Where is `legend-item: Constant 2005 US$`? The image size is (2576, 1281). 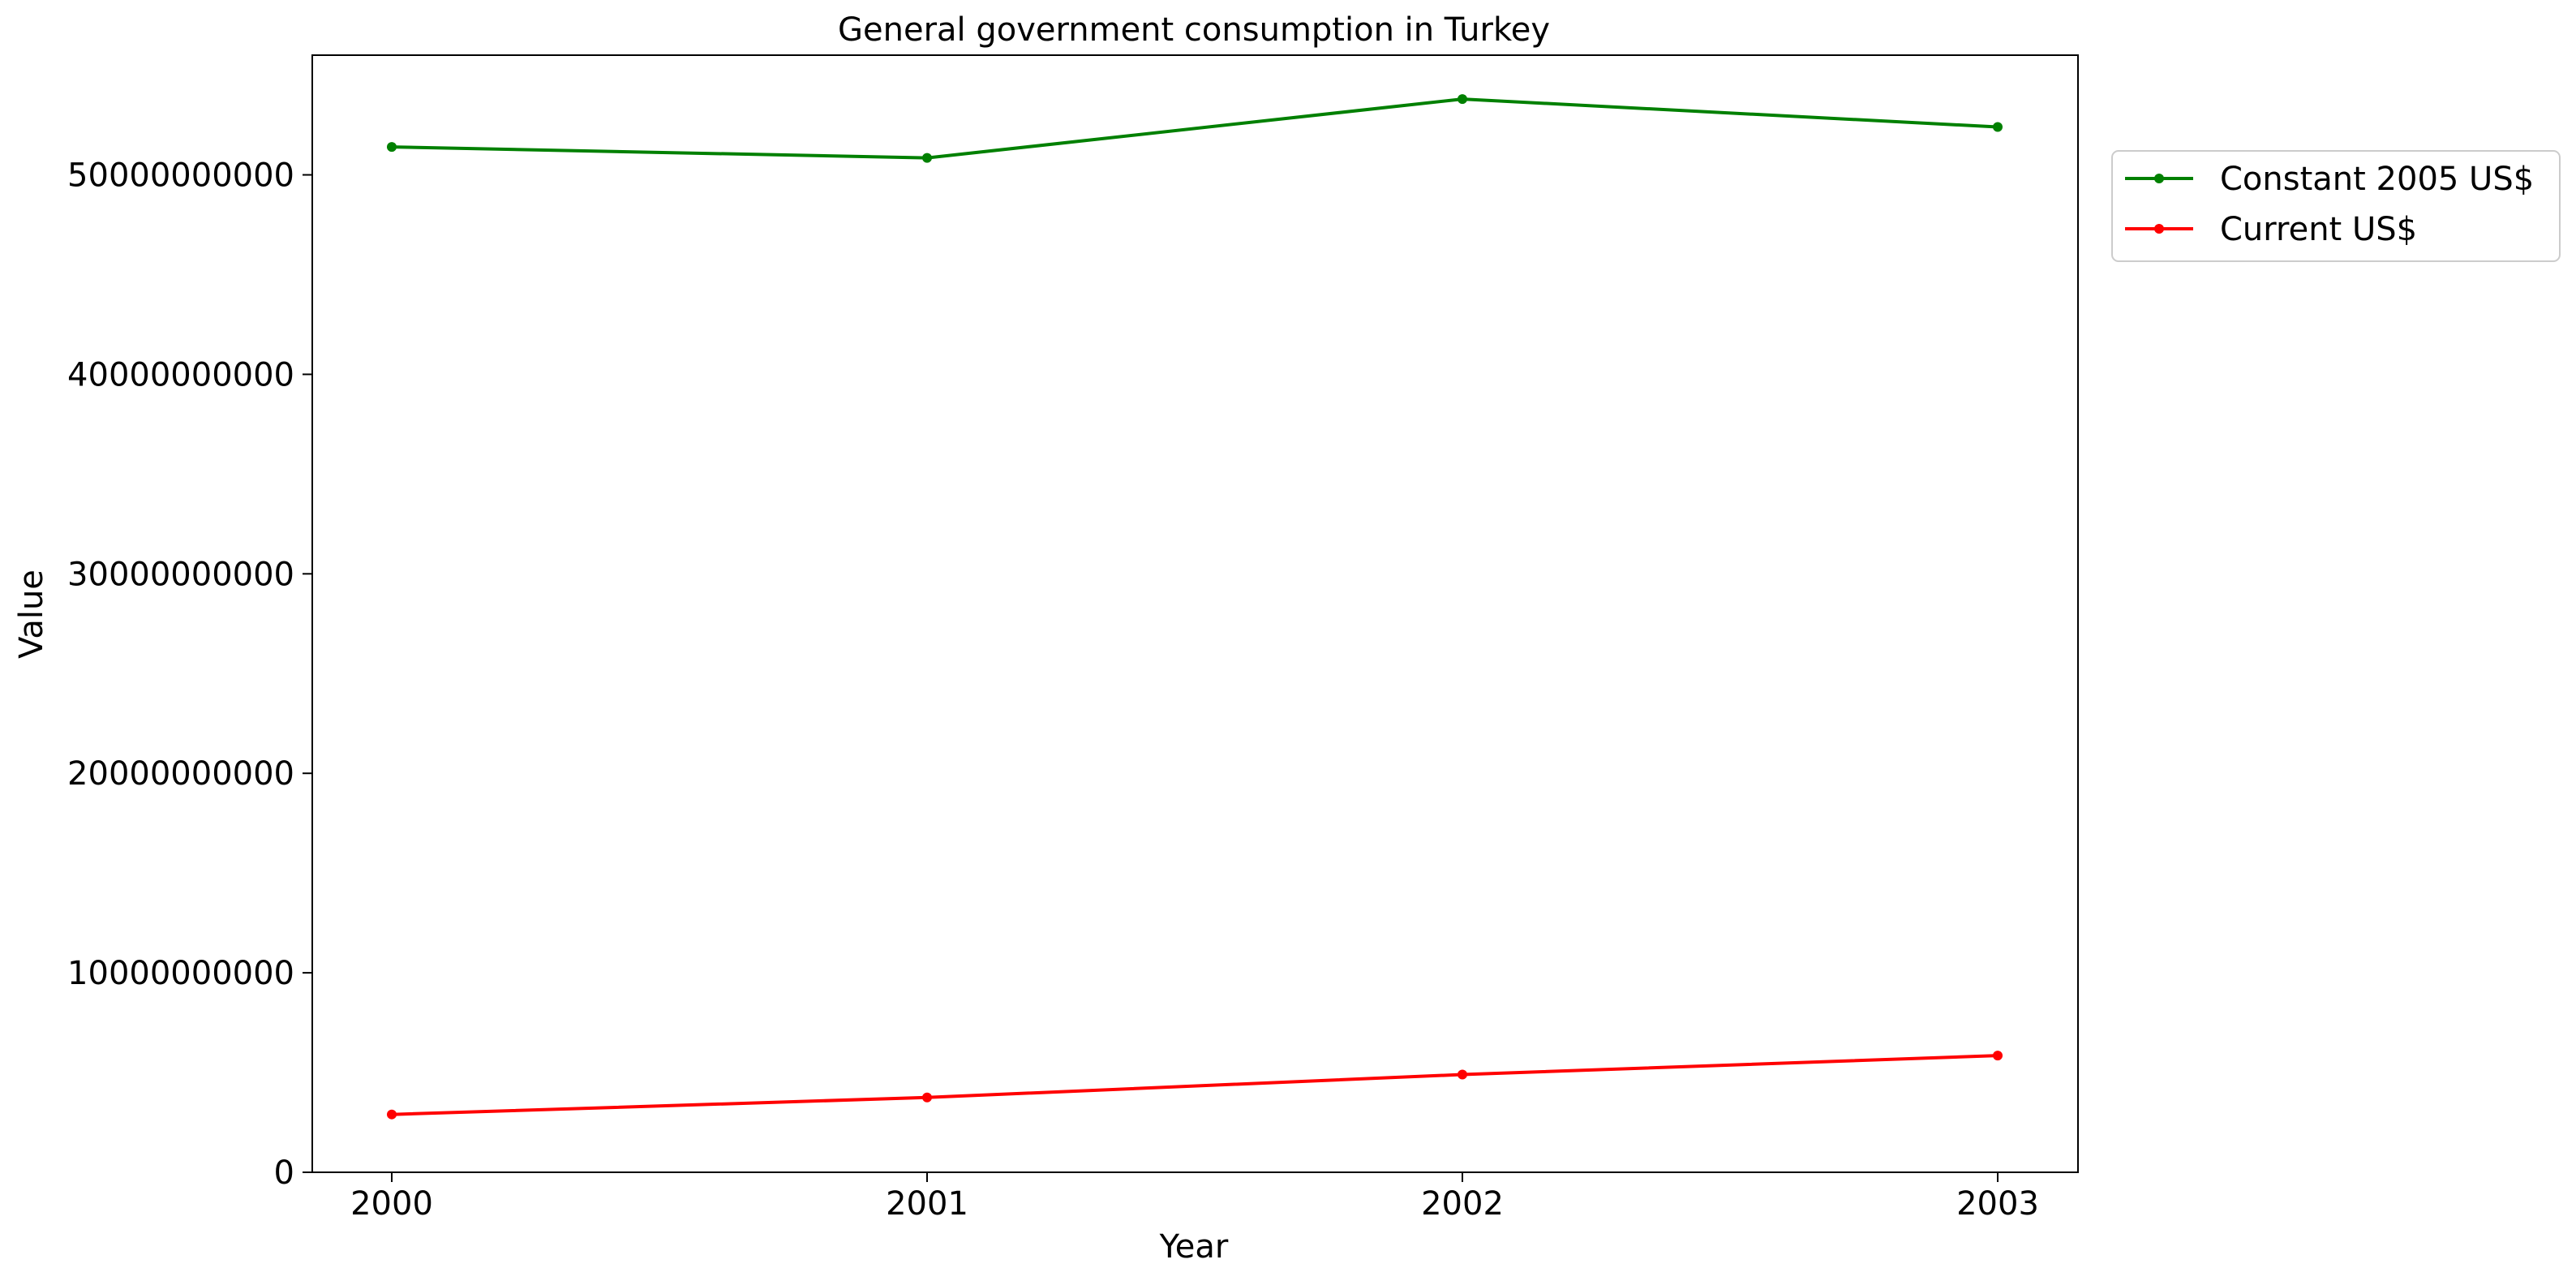 legend-item: Constant 2005 US$ is located at coordinates (2329, 179).